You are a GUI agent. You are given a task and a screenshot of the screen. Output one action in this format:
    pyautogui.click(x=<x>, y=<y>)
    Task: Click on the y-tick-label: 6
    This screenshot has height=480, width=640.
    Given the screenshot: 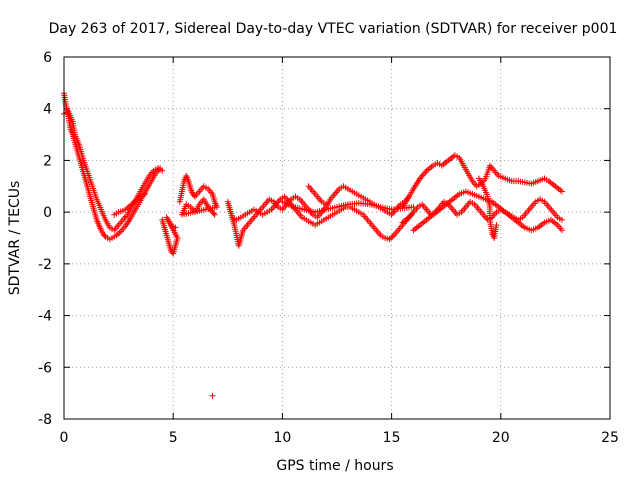 What is the action you would take?
    pyautogui.click(x=47, y=58)
    